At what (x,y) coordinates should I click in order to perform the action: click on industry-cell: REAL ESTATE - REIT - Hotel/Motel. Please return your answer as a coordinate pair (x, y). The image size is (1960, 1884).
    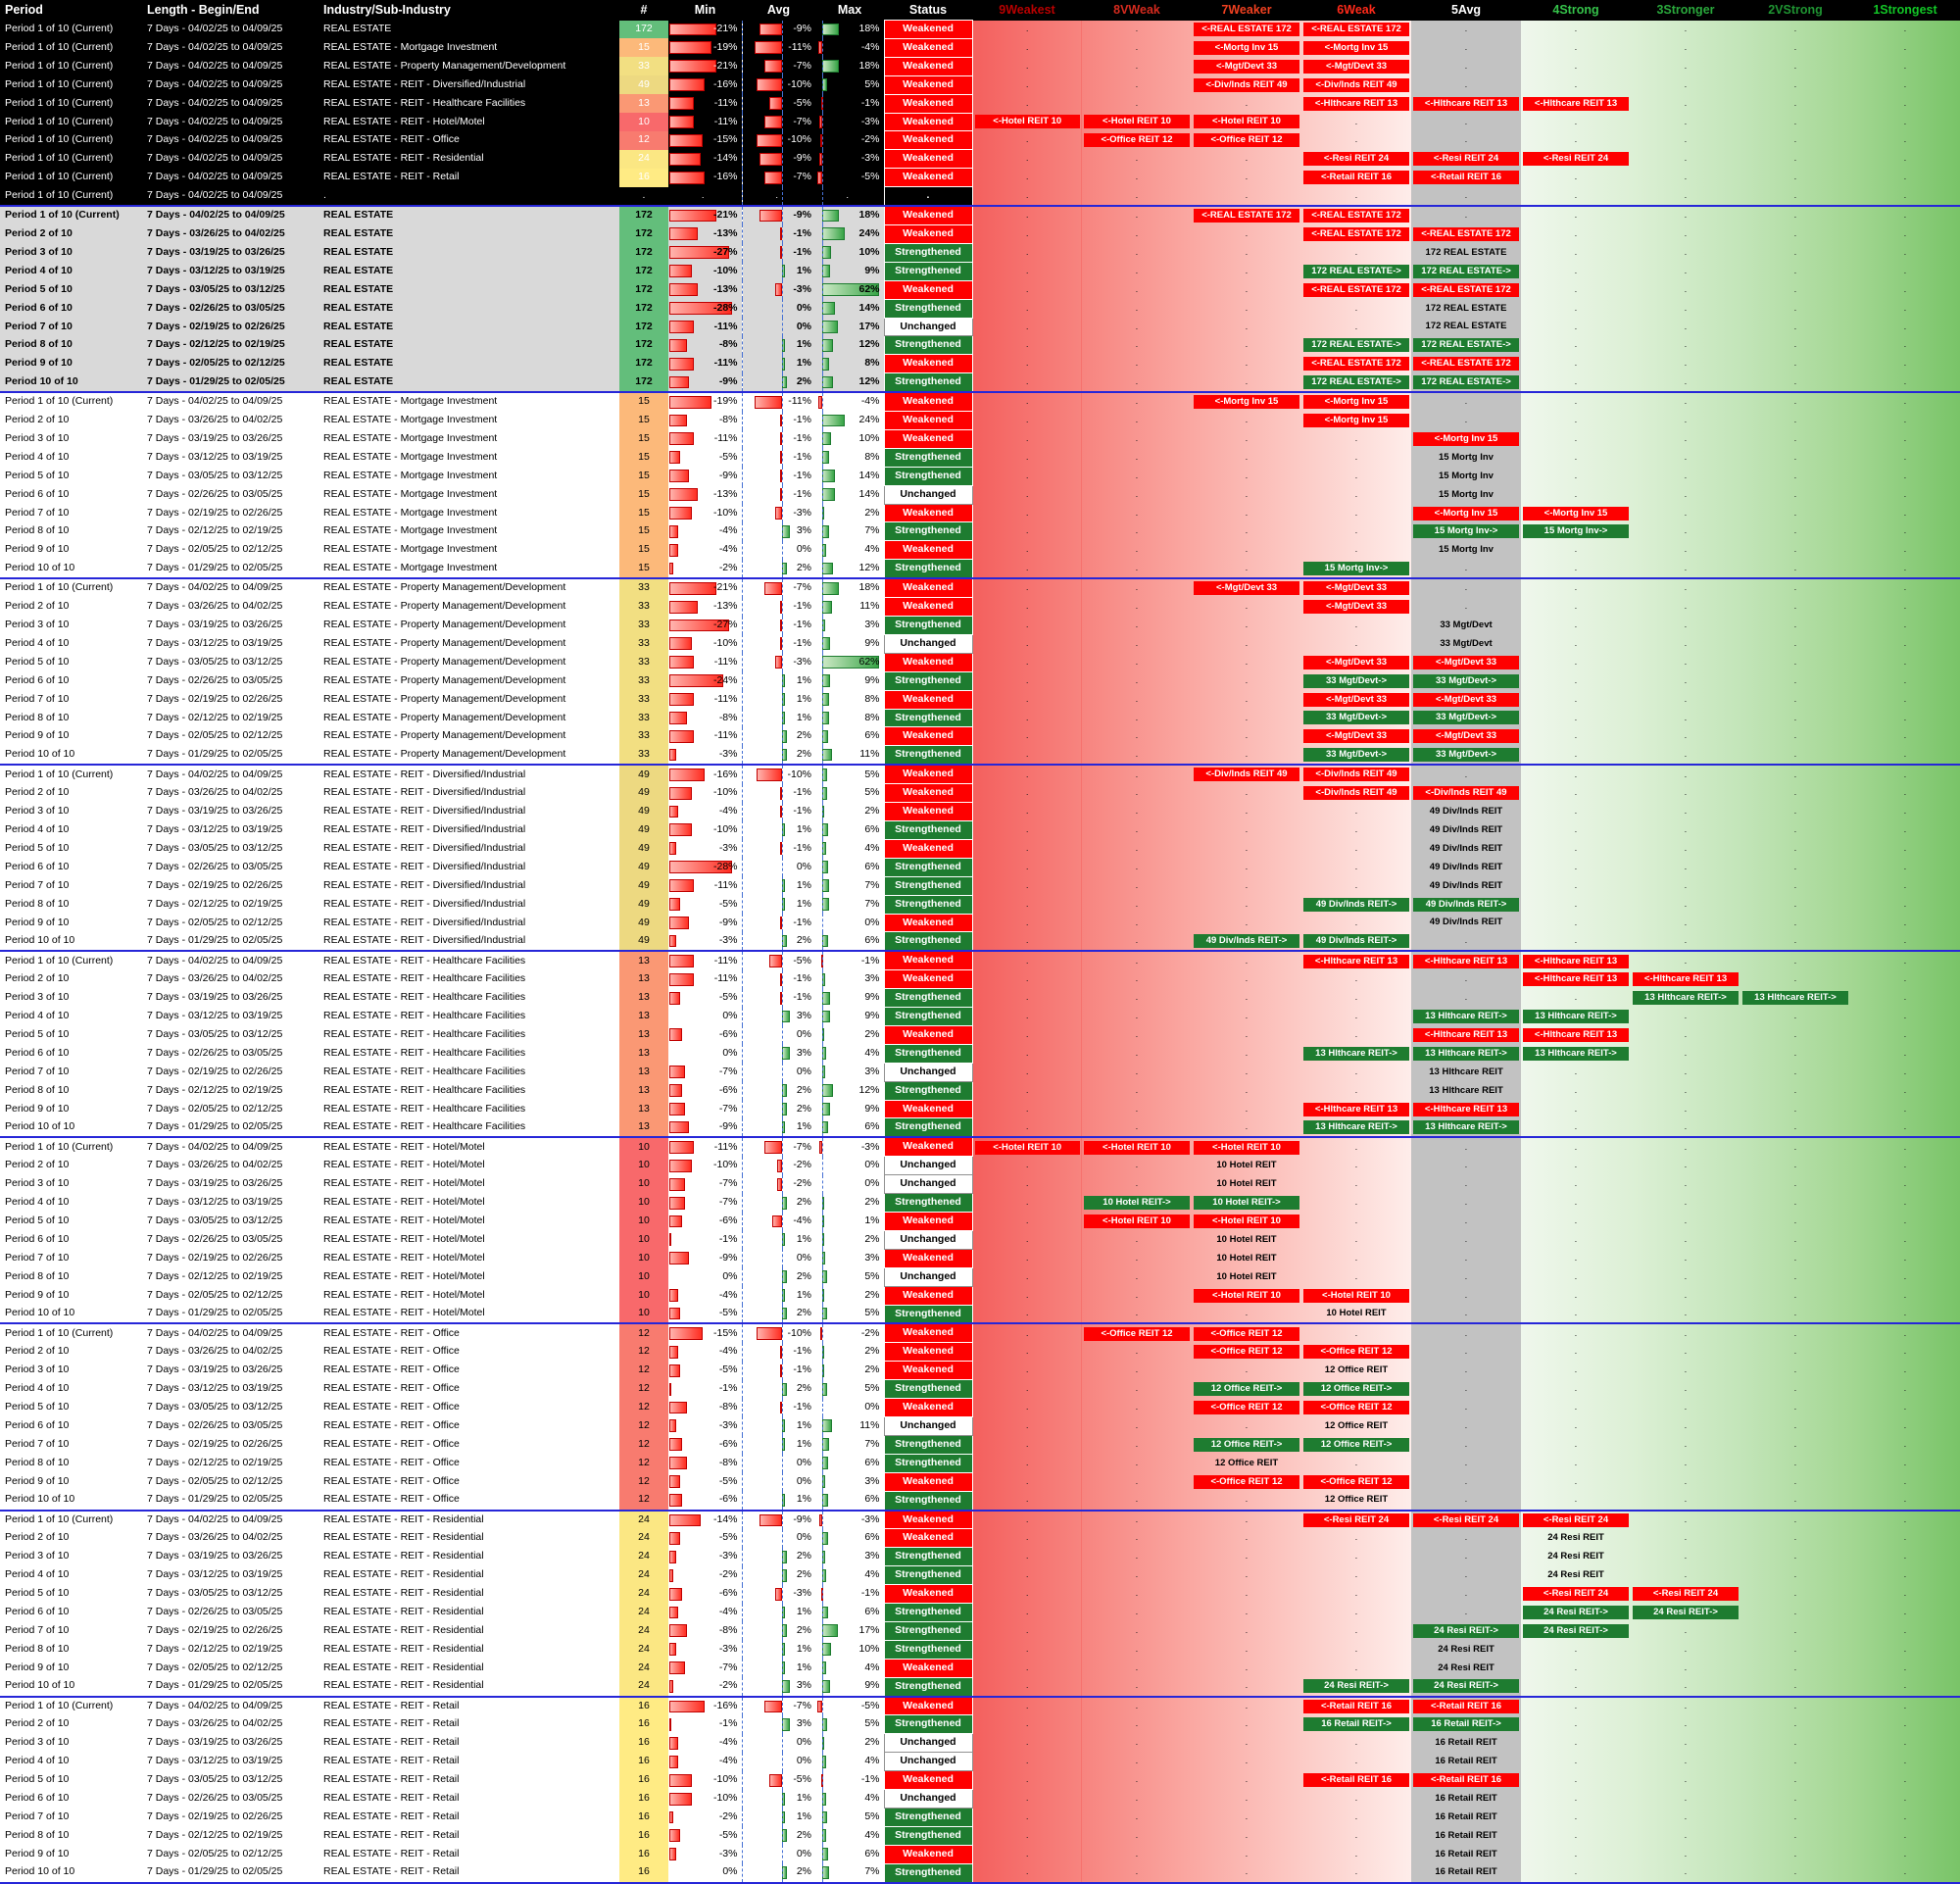
    Looking at the image, I should click on (468, 1222).